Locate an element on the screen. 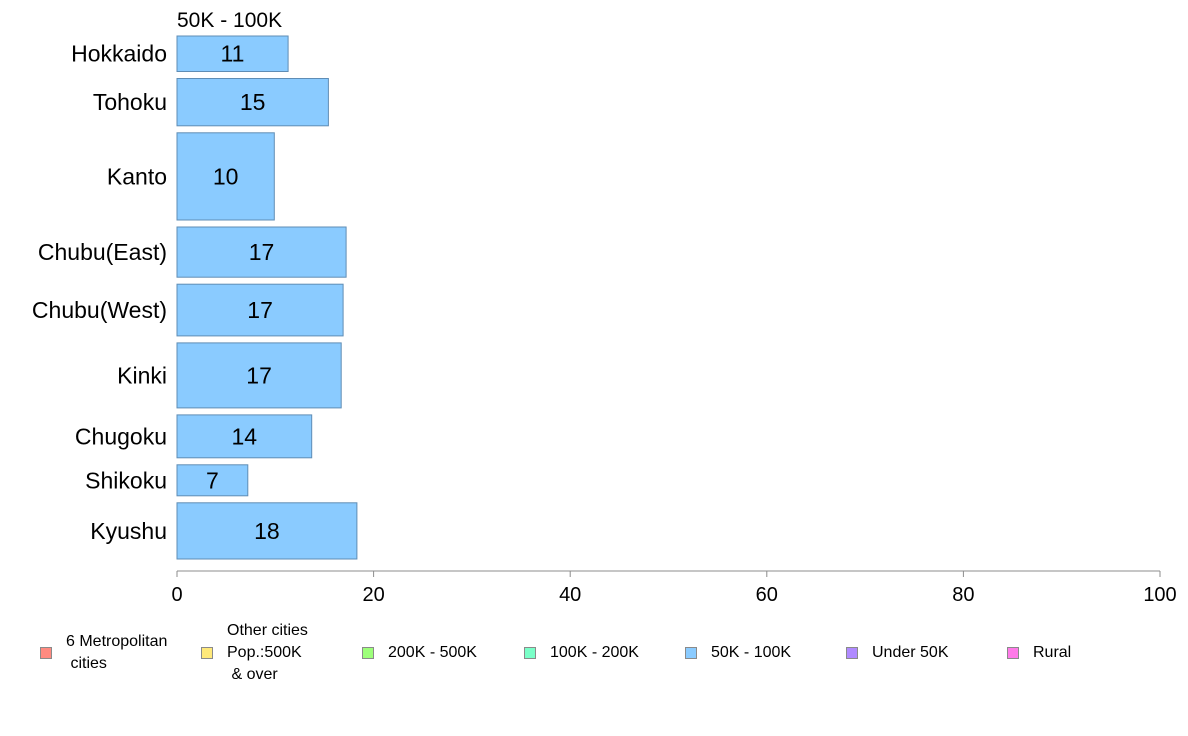 The image size is (1188, 736). data-label: 18 is located at coordinates (267, 531).